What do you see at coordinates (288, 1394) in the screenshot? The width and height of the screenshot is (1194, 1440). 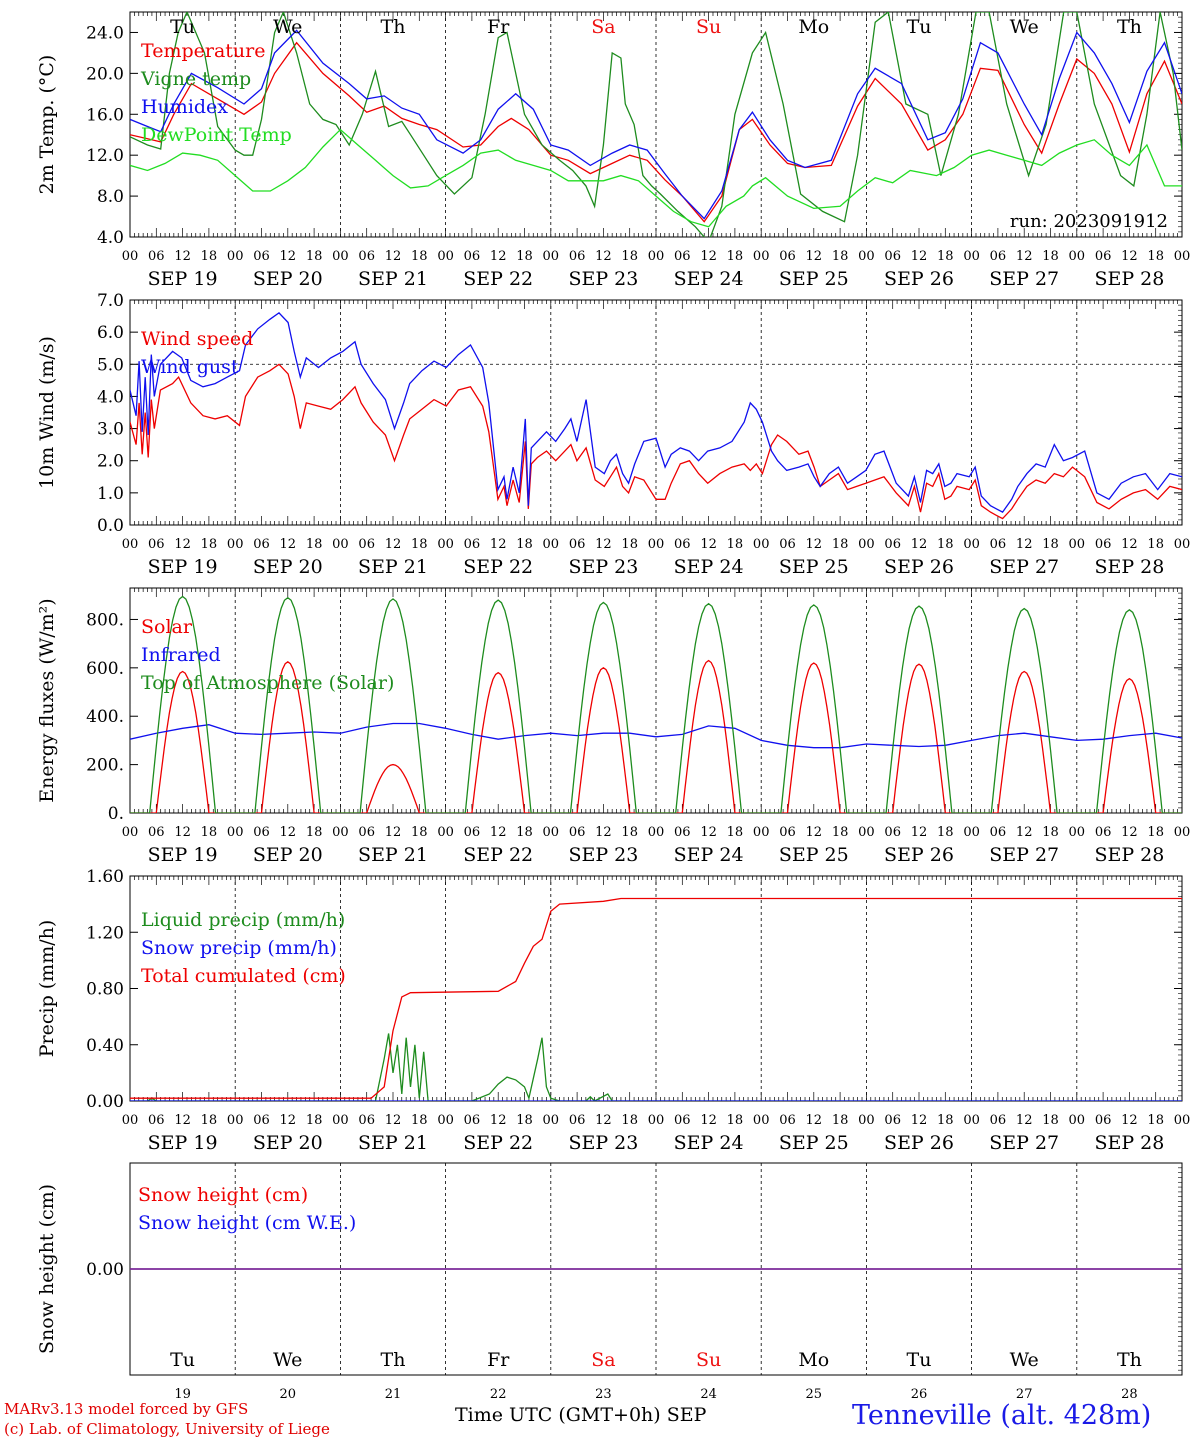 I see `day-number-label: 20` at bounding box center [288, 1394].